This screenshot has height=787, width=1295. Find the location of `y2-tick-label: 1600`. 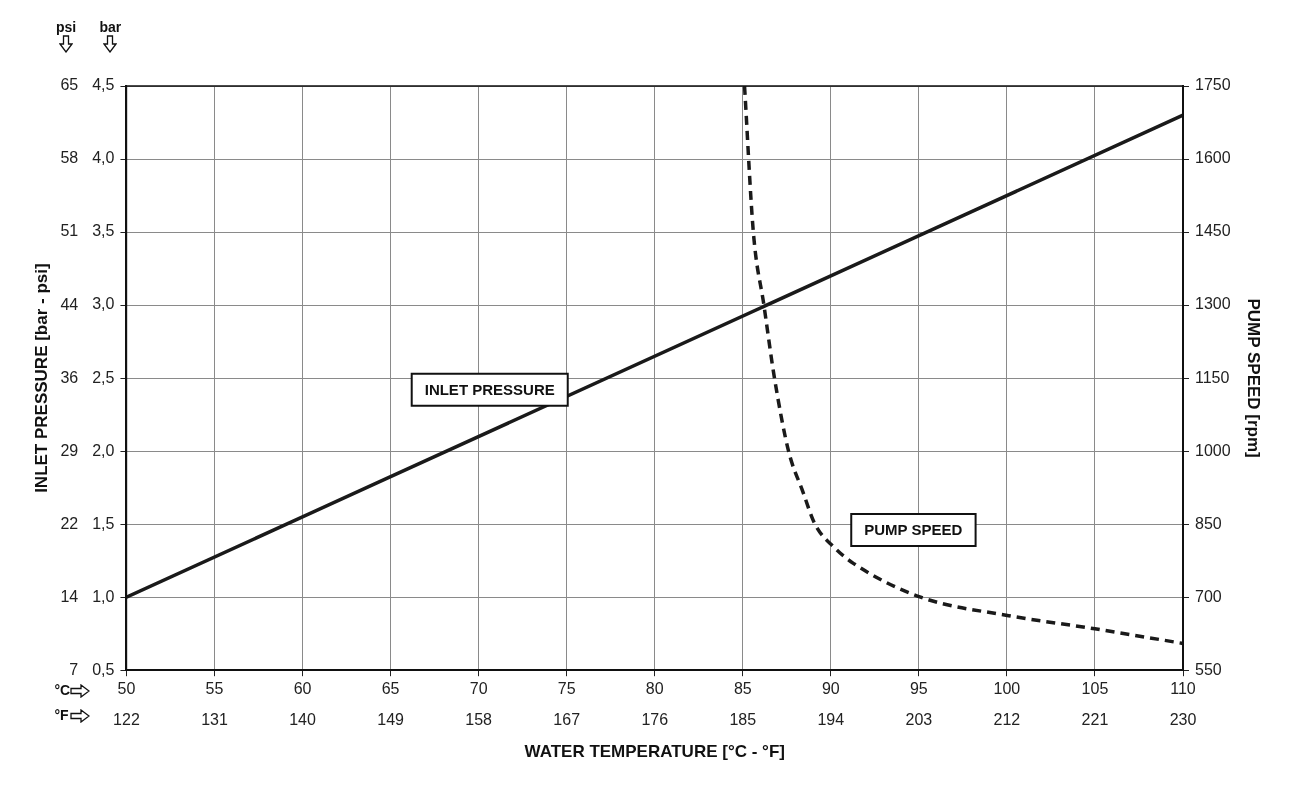

y2-tick-label: 1600 is located at coordinates (1213, 158).